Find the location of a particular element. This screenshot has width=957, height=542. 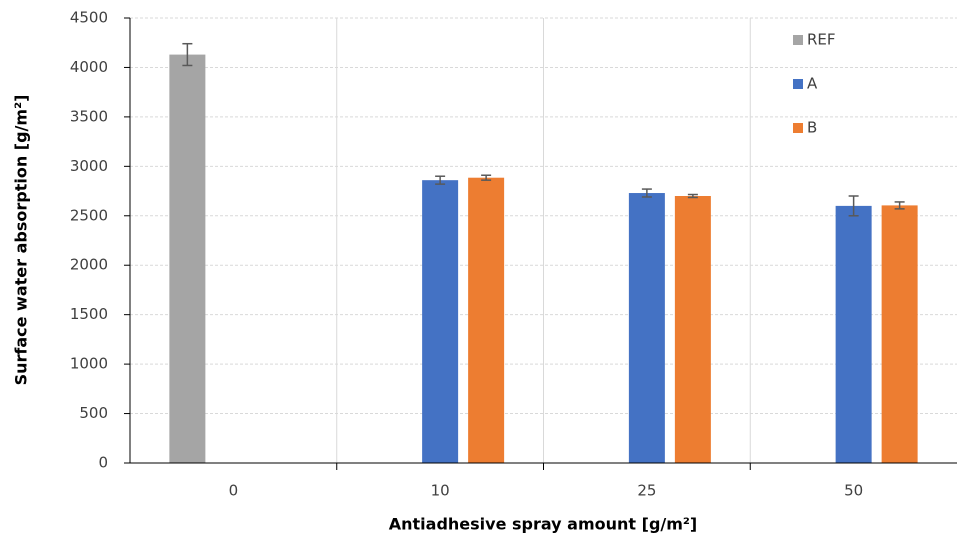

x-tick-label: 10 is located at coordinates (440, 491).